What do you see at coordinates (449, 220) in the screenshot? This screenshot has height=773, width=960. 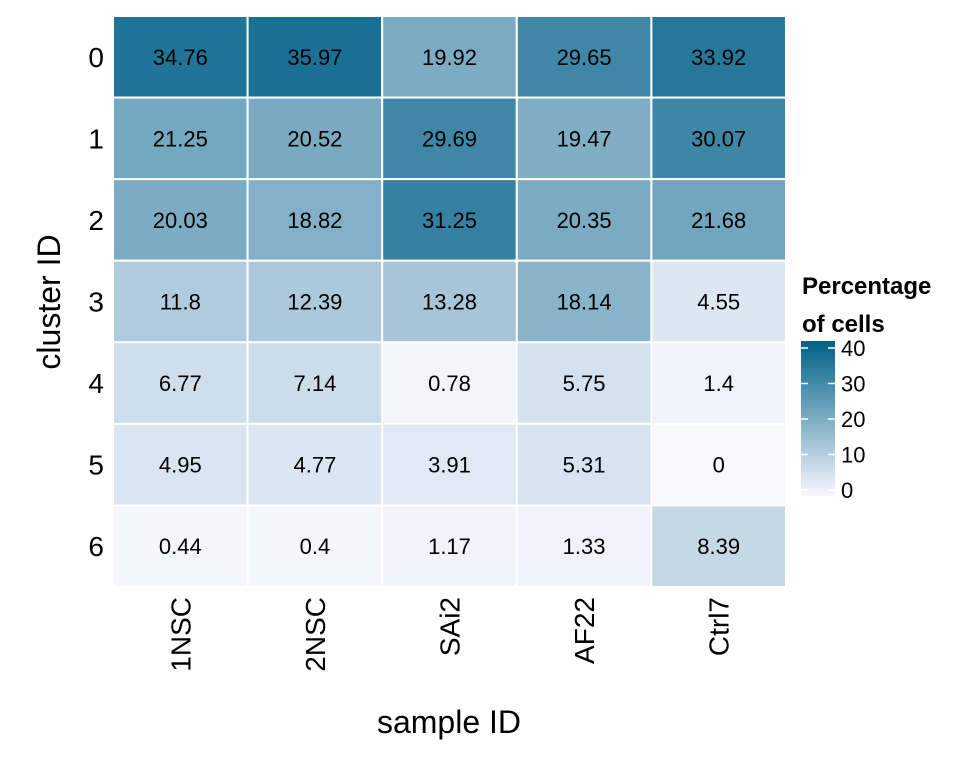 I see `cell-value-label: 31.25` at bounding box center [449, 220].